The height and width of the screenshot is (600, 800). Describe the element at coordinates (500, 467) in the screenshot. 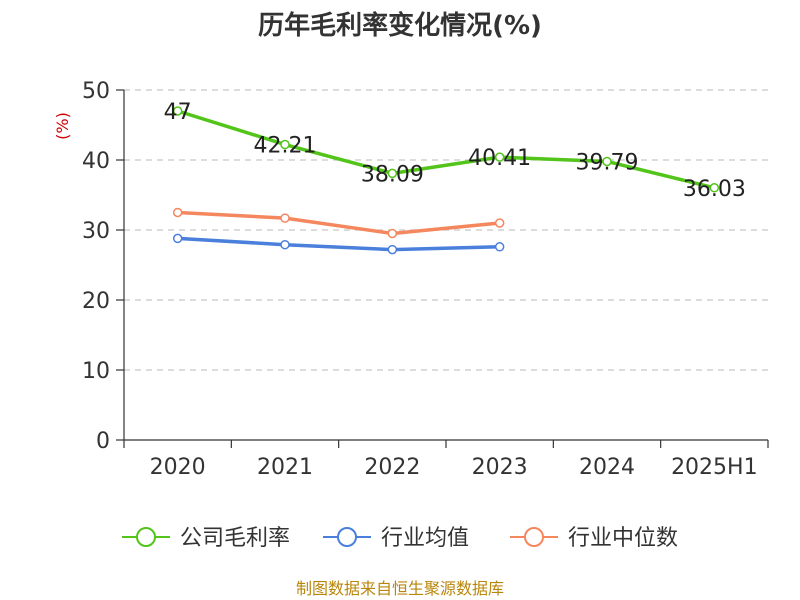

I see `x-tick-label: 2023` at that location.